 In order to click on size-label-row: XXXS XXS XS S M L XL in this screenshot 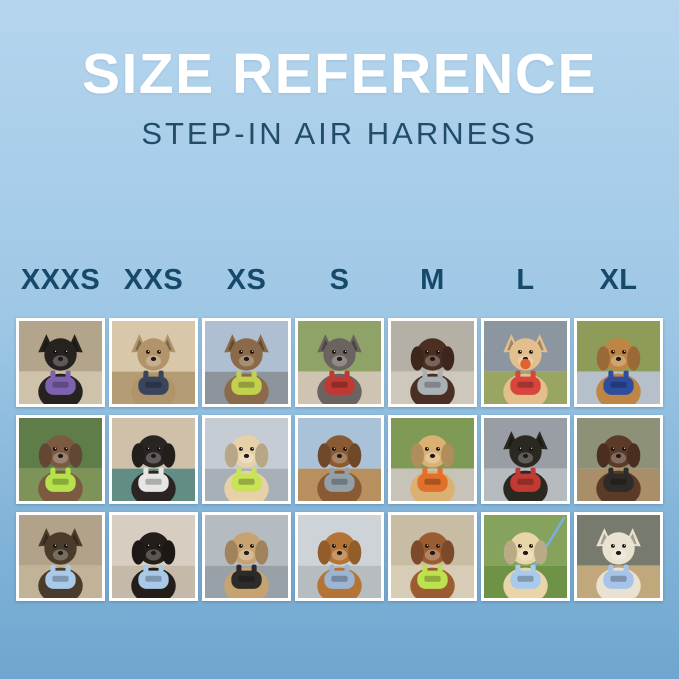, I will do `click(339, 280)`.